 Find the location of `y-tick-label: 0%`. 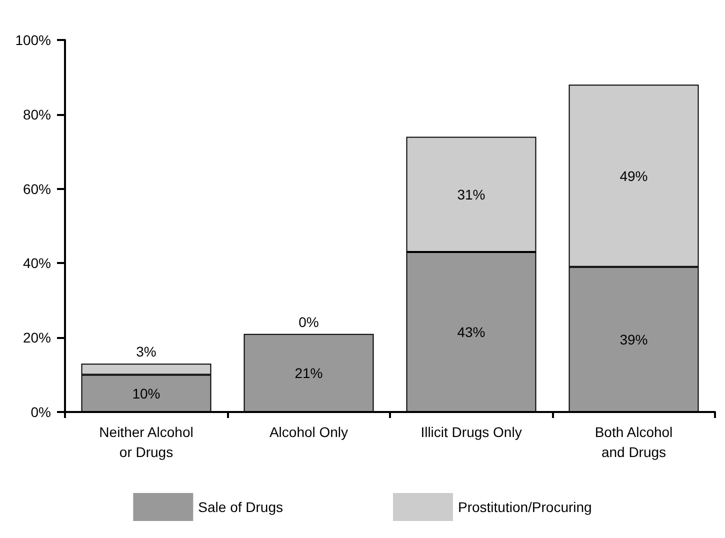

y-tick-label: 0% is located at coordinates (40, 412).